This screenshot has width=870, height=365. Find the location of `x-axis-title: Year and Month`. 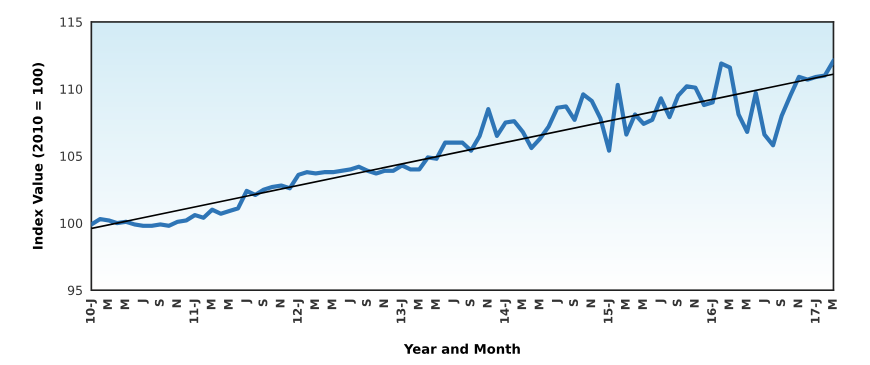

x-axis-title: Year and Month is located at coordinates (462, 349).